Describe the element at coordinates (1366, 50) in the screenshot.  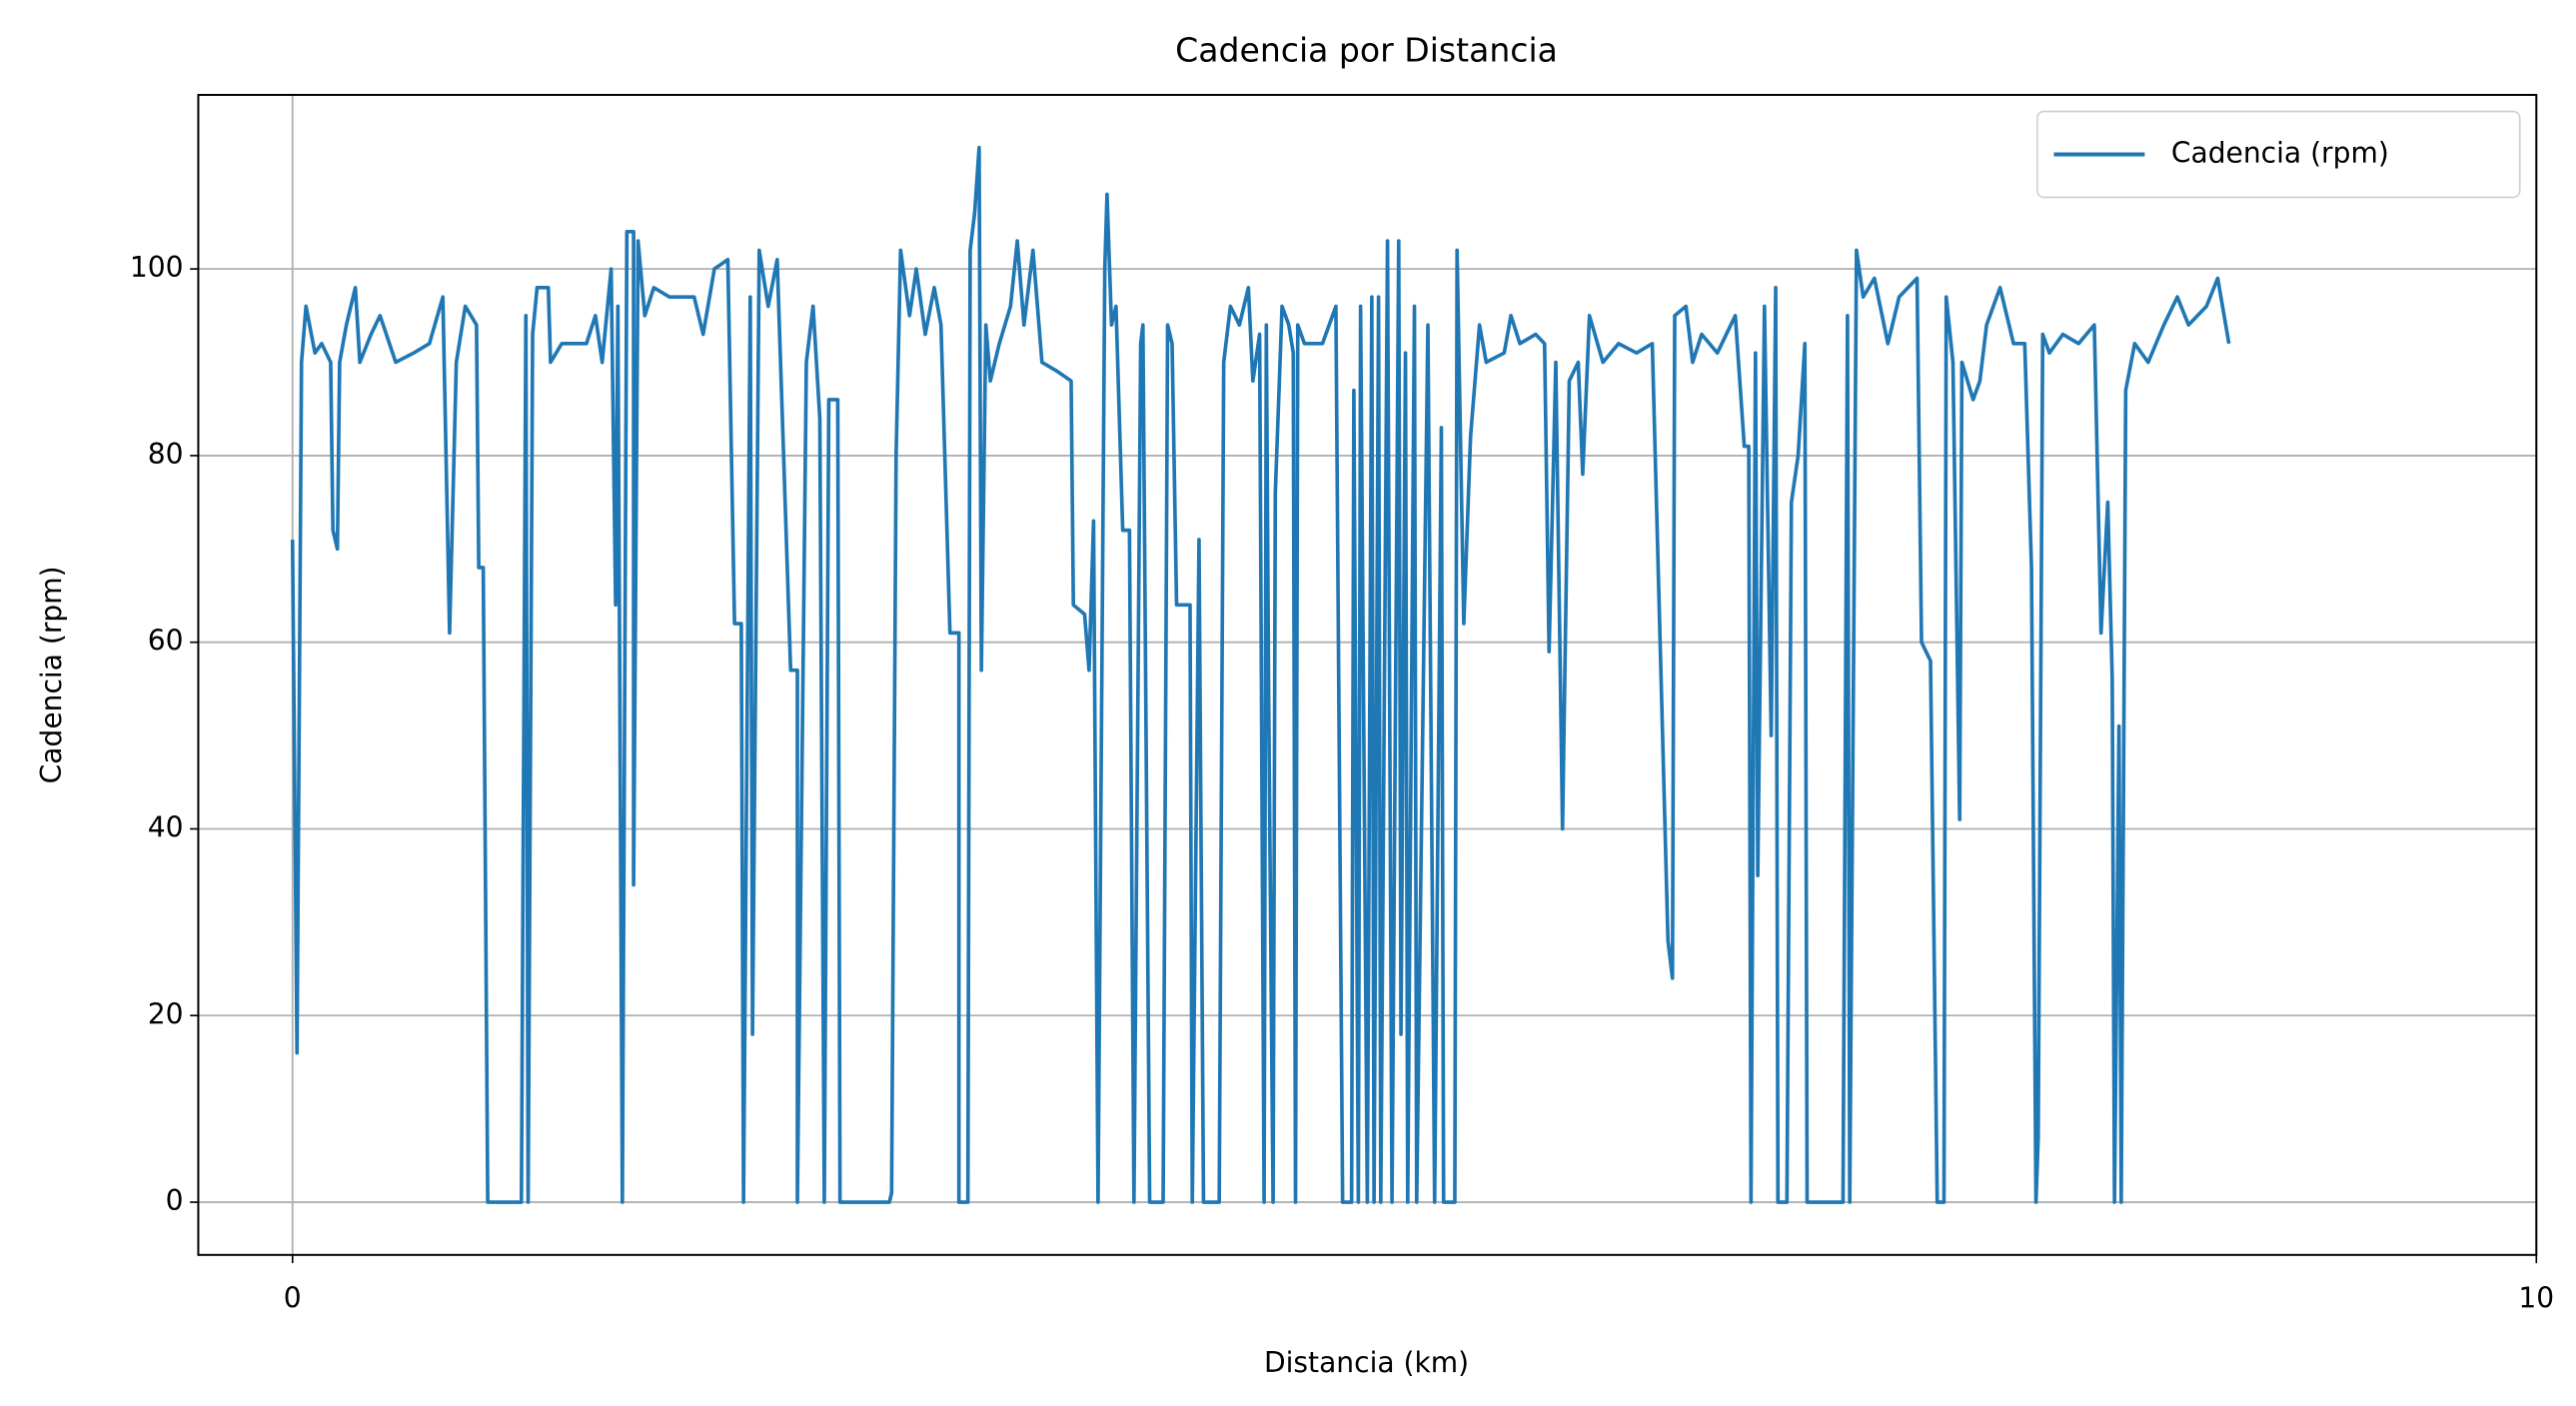
I see `chart-title: Cadencia por Distancia` at that location.